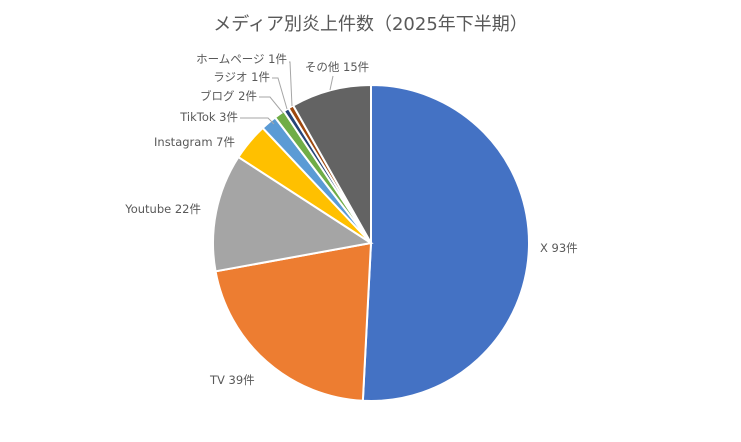 This screenshot has width=741, height=442. Describe the element at coordinates (228, 96) in the screenshot. I see `data-label-5: ブログ 2件` at that location.